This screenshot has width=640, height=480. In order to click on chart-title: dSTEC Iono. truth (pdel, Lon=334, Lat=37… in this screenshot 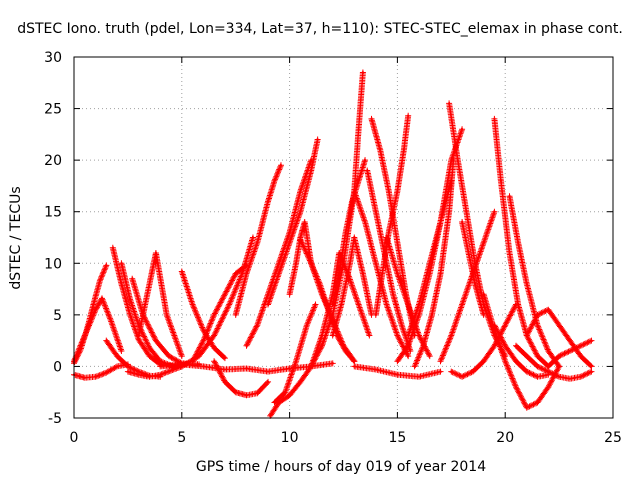, I will do `click(320, 29)`.